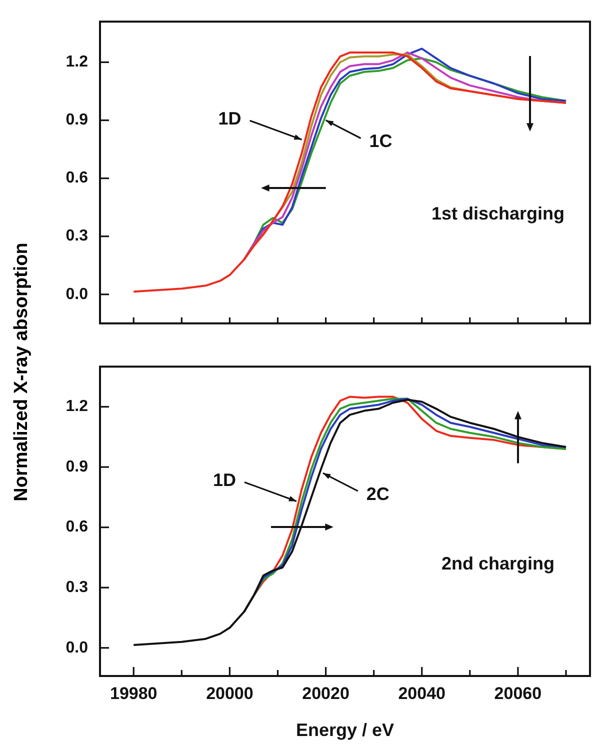  What do you see at coordinates (518, 693) in the screenshot?
I see `x-tick-label: 20060` at bounding box center [518, 693].